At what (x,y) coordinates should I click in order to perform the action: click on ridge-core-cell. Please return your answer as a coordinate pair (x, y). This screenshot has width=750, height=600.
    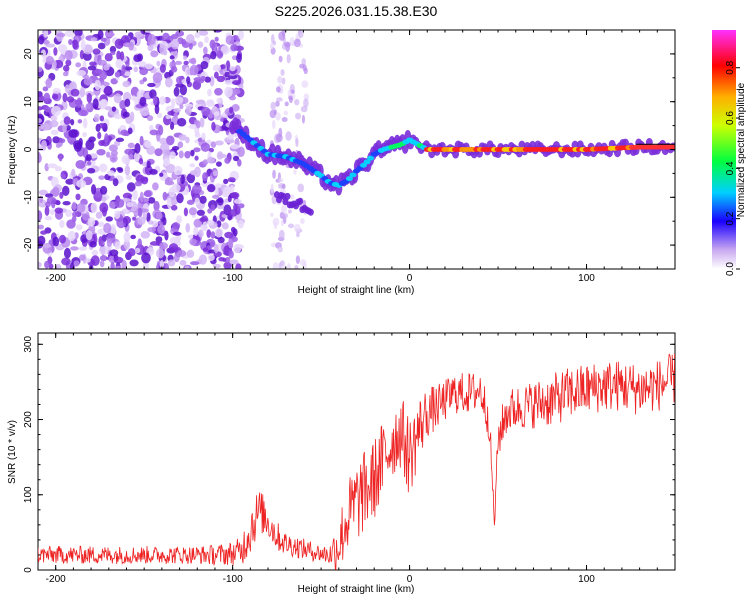
    Looking at the image, I should click on (673, 147).